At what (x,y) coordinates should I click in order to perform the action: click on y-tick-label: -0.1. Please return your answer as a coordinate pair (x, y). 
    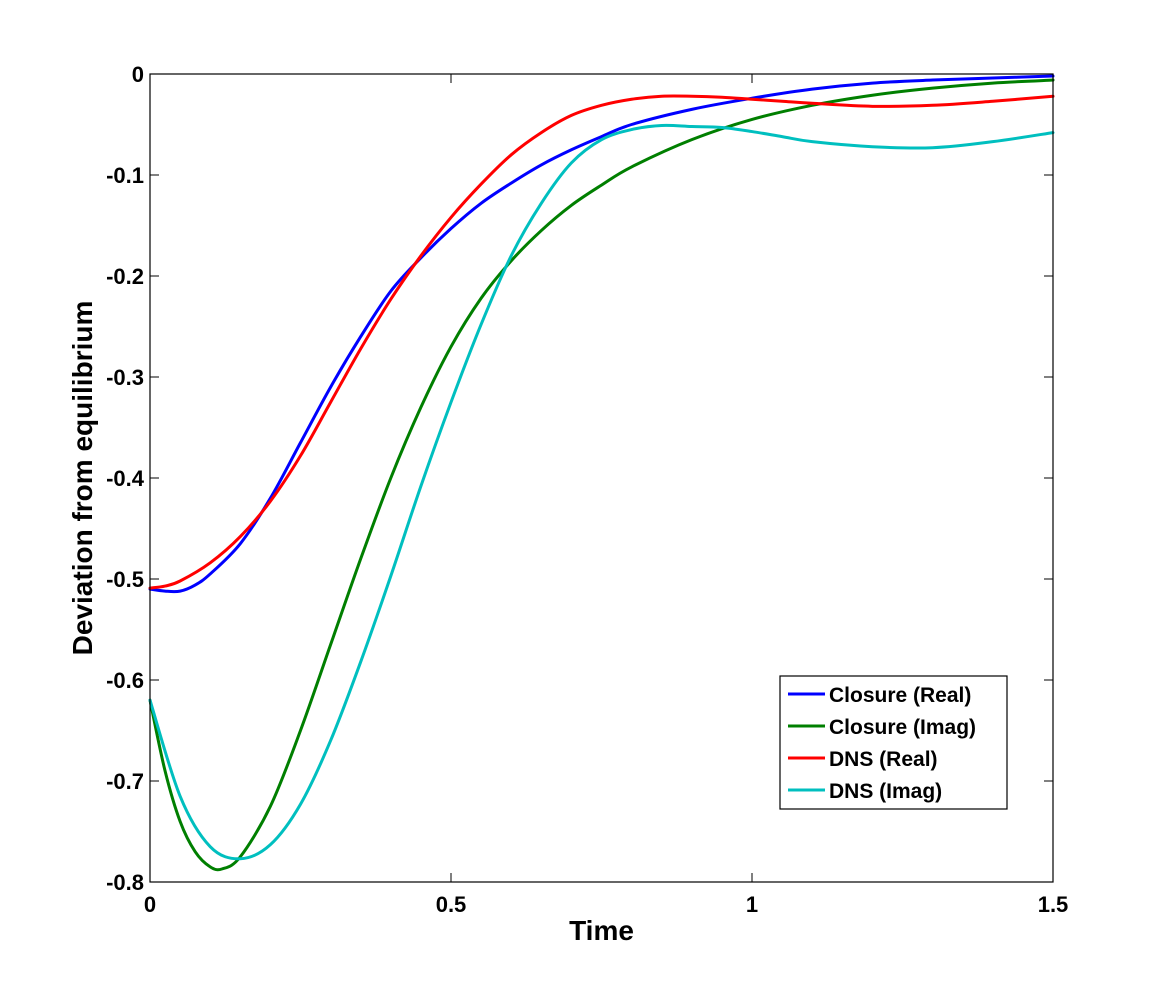
    Looking at the image, I should click on (125, 175).